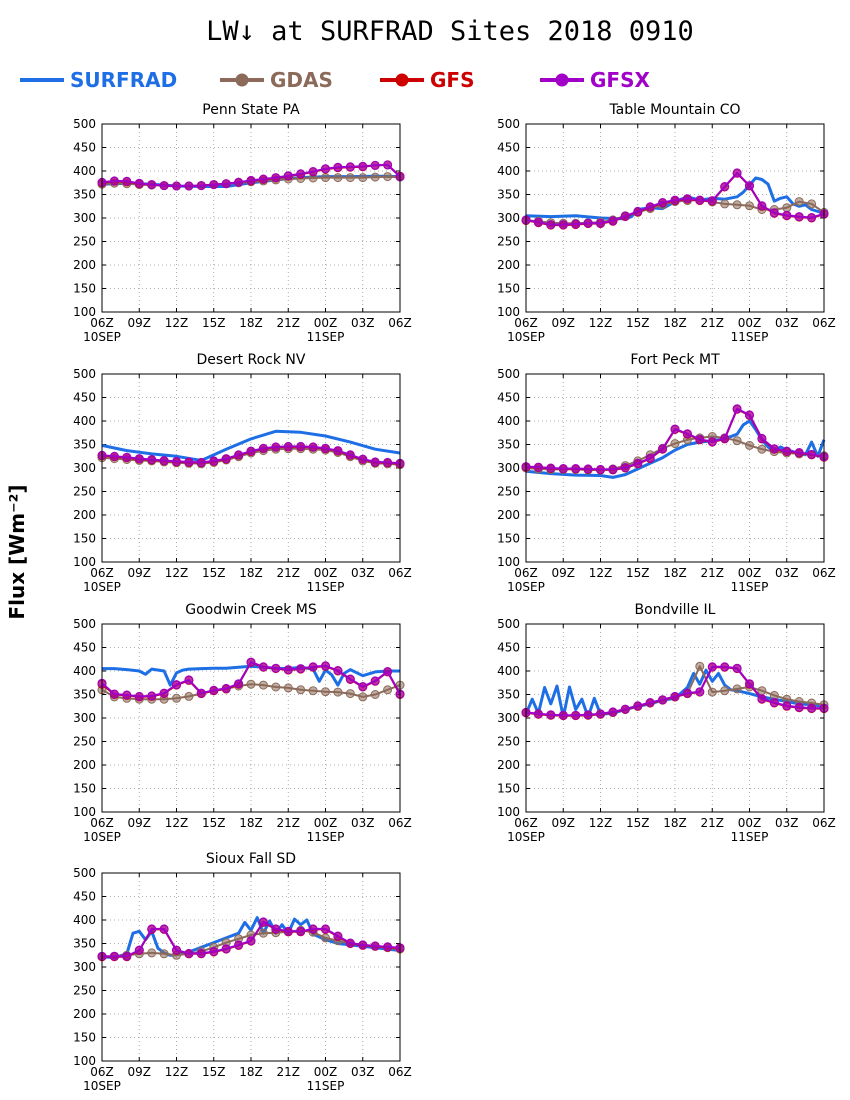 This screenshot has height=1100, width=850. Describe the element at coordinates (289, 1072) in the screenshot. I see `x-tick-label: 21Z` at that location.